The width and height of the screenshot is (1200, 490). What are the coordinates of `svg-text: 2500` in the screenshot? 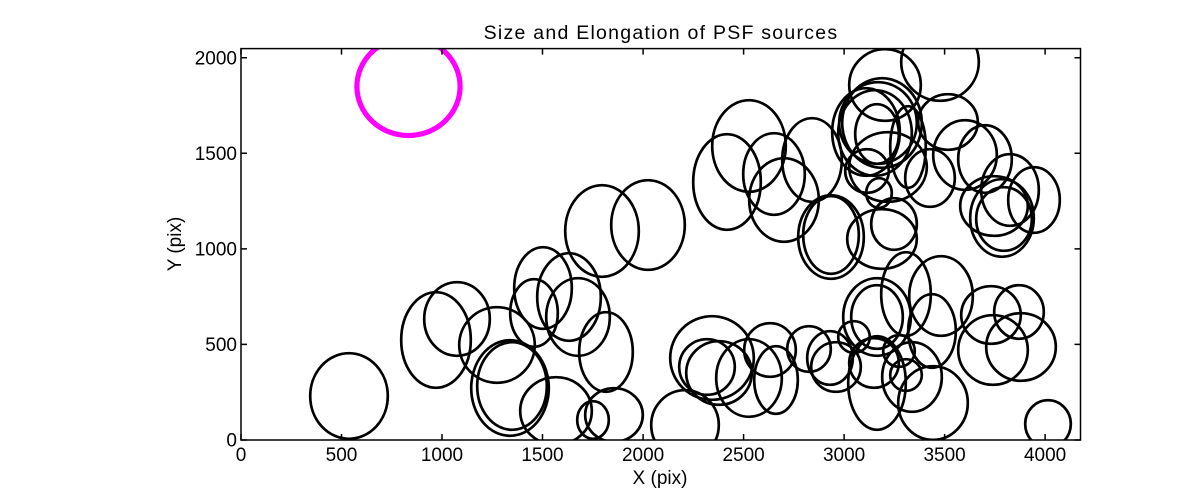 It's located at (743, 455).